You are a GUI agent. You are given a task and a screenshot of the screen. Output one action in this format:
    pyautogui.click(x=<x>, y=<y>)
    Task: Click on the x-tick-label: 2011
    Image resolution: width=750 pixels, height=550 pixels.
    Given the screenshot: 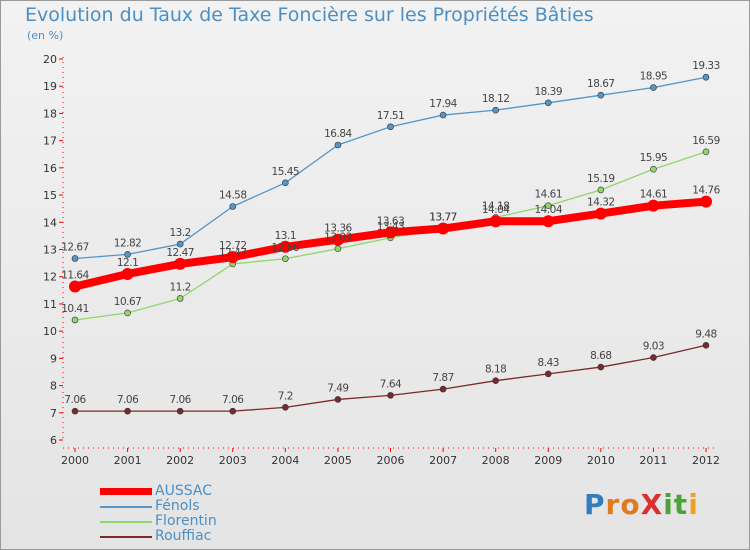 What is the action you would take?
    pyautogui.click(x=653, y=460)
    